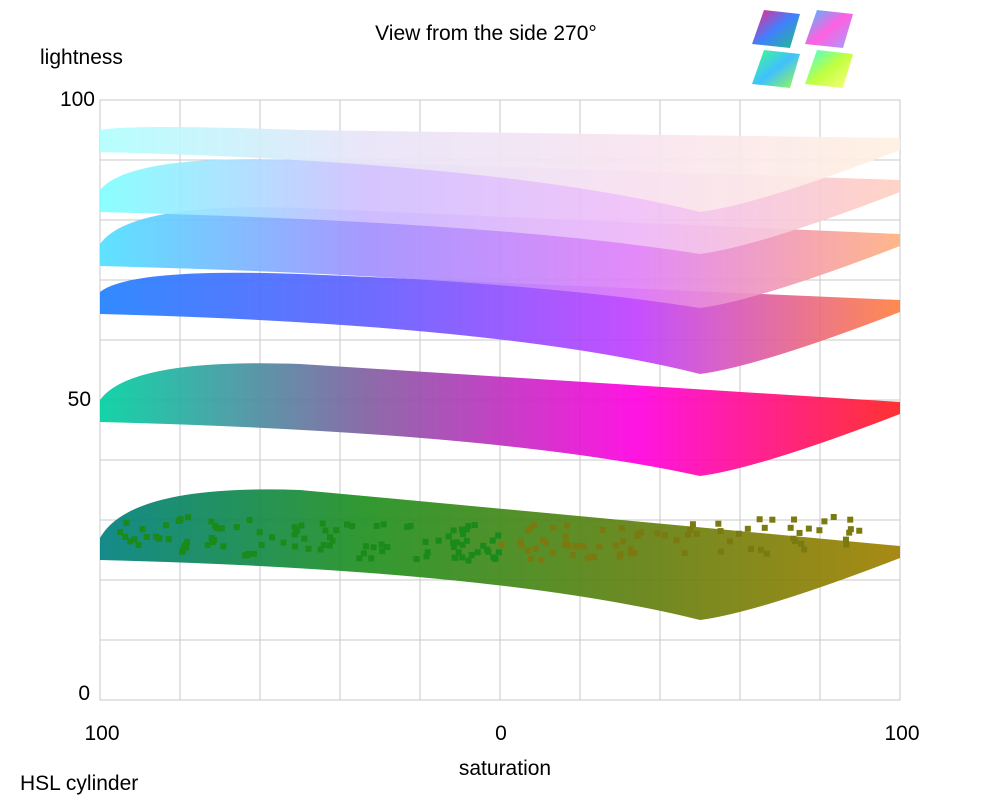 The width and height of the screenshot is (1000, 800). I want to click on x-axis-label: saturation, so click(505, 768).